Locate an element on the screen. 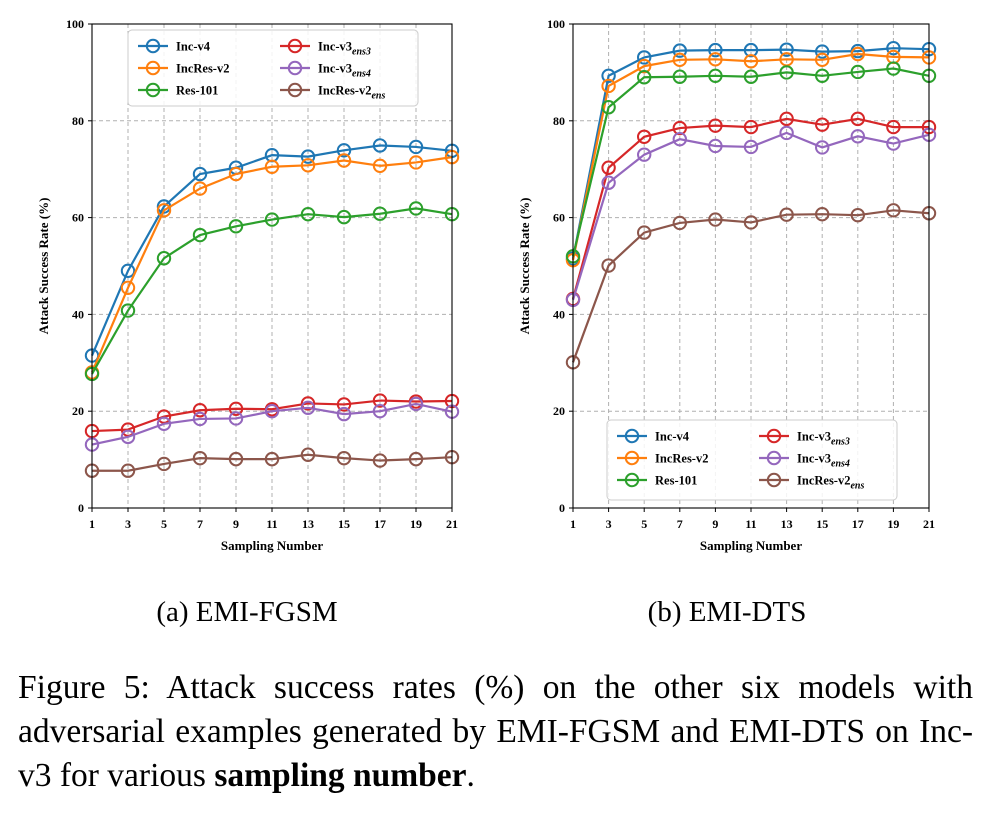 Image resolution: width=994 pixels, height=816 pixels. caption-bold: sampling number is located at coordinates (340, 775).